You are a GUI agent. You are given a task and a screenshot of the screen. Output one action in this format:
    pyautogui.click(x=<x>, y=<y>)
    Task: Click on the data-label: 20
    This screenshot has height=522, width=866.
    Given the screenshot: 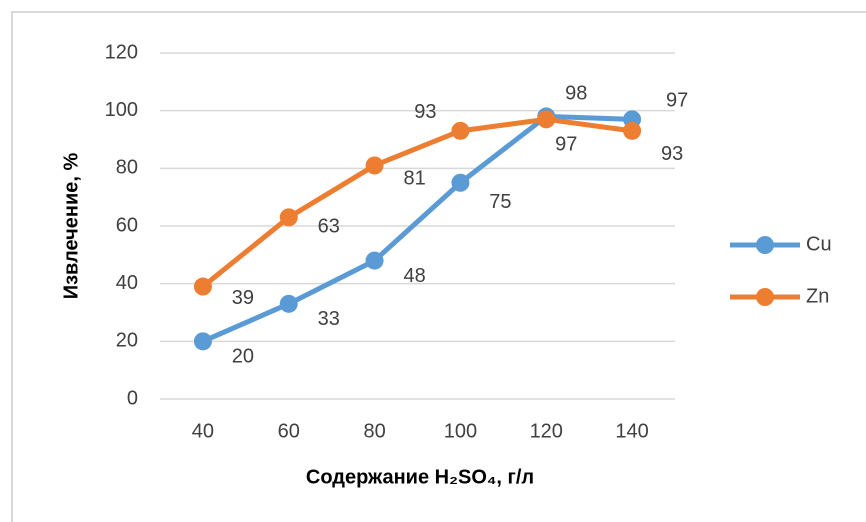 What is the action you would take?
    pyautogui.click(x=243, y=357)
    